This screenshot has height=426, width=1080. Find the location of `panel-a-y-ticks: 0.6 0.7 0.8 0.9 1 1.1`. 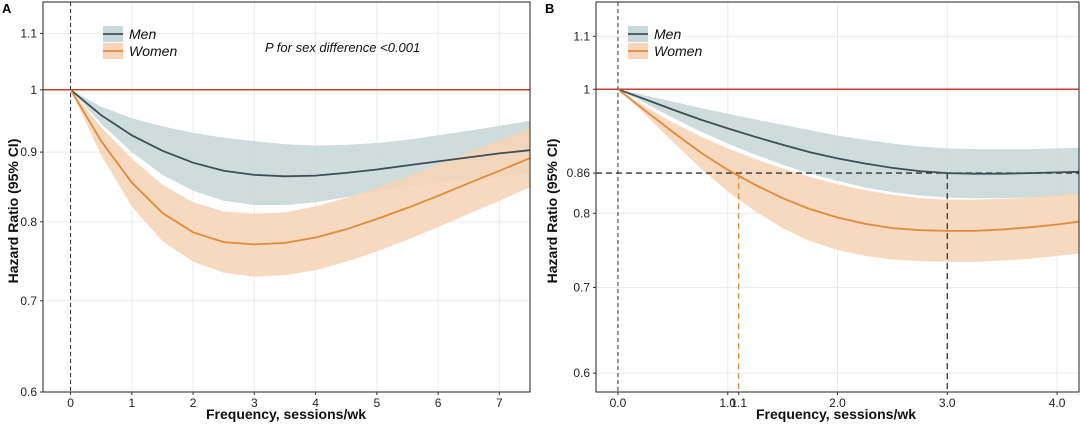

panel-a-y-ticks: 0.6 0.7 0.8 0.9 1 1.1 is located at coordinates (31, 212).